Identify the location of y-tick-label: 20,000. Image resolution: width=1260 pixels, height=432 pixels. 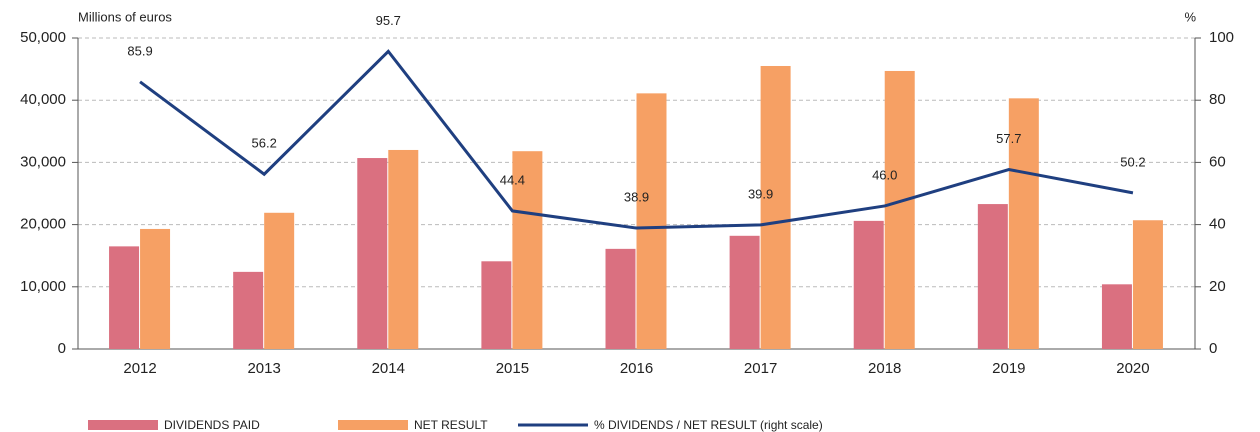
(43, 224).